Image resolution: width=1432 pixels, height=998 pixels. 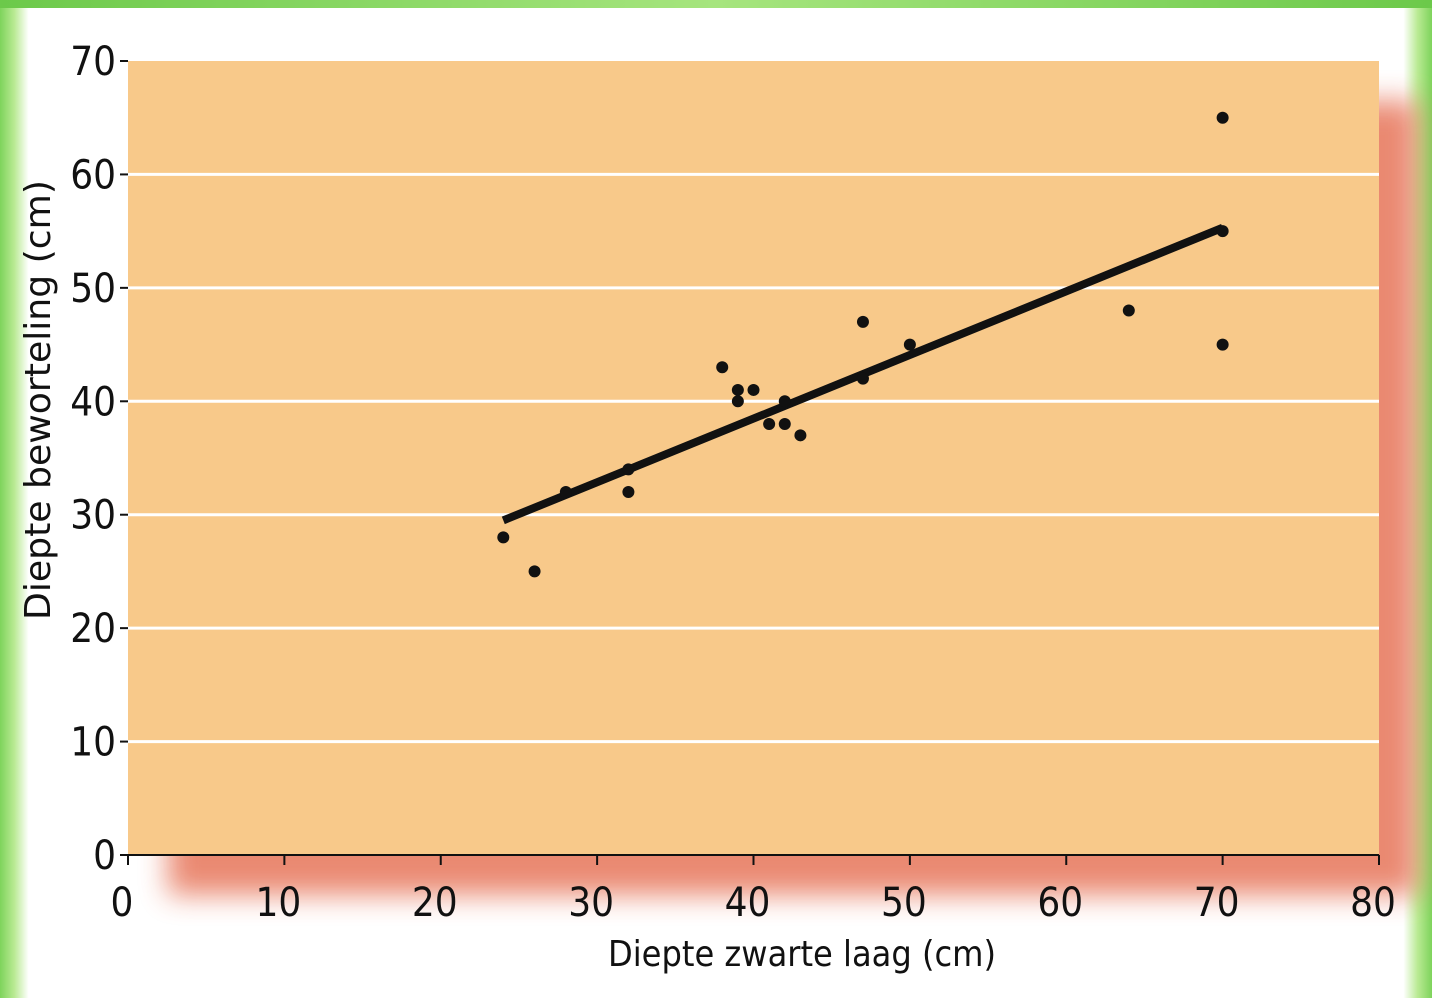 What do you see at coordinates (716, 4) in the screenshot?
I see `top-border` at bounding box center [716, 4].